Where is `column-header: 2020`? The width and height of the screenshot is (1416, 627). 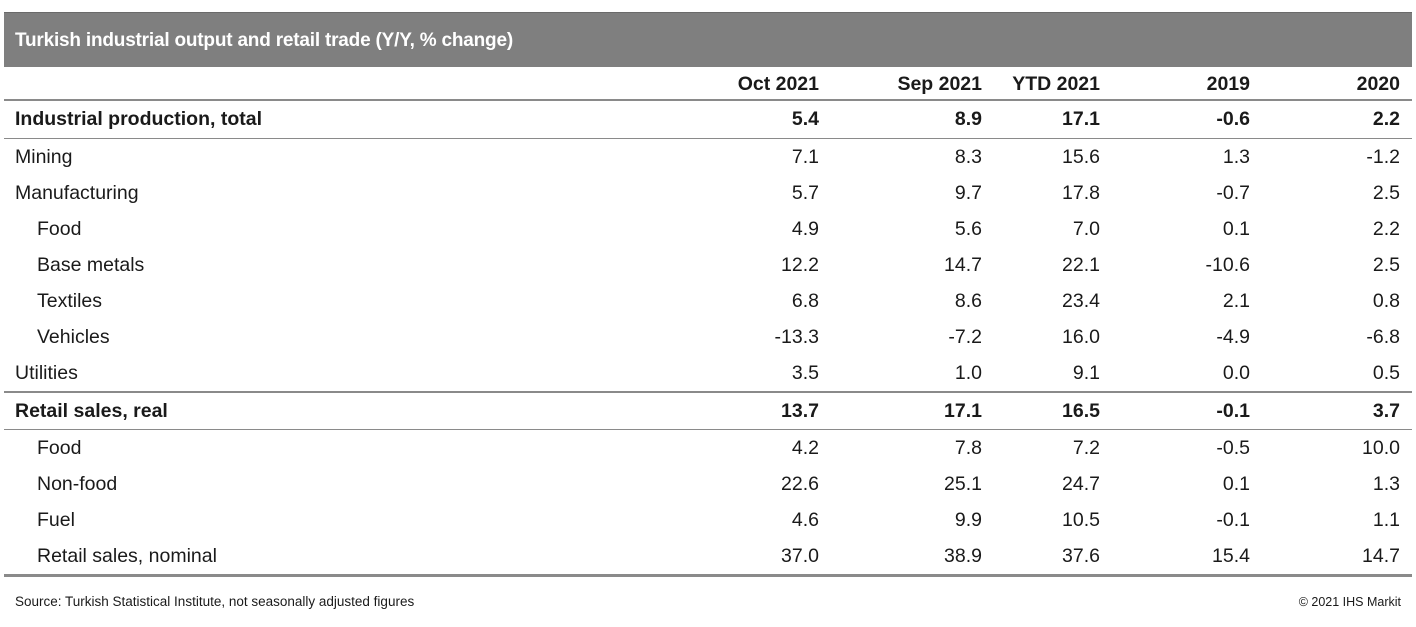
column-header: 2020 is located at coordinates (1378, 84).